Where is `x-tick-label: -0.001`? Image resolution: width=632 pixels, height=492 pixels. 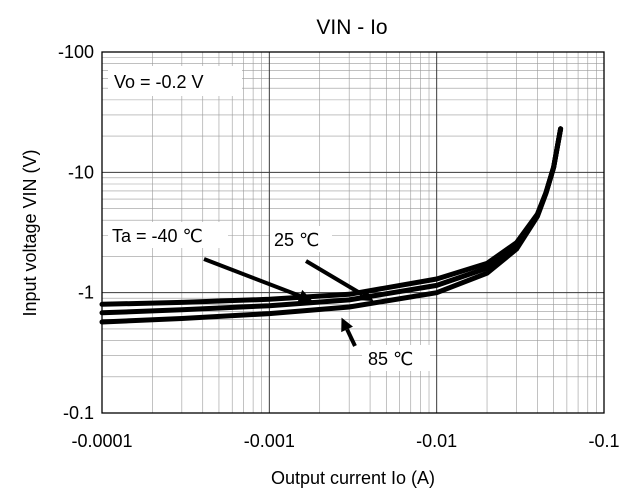
x-tick-label: -0.001 is located at coordinates (269, 441).